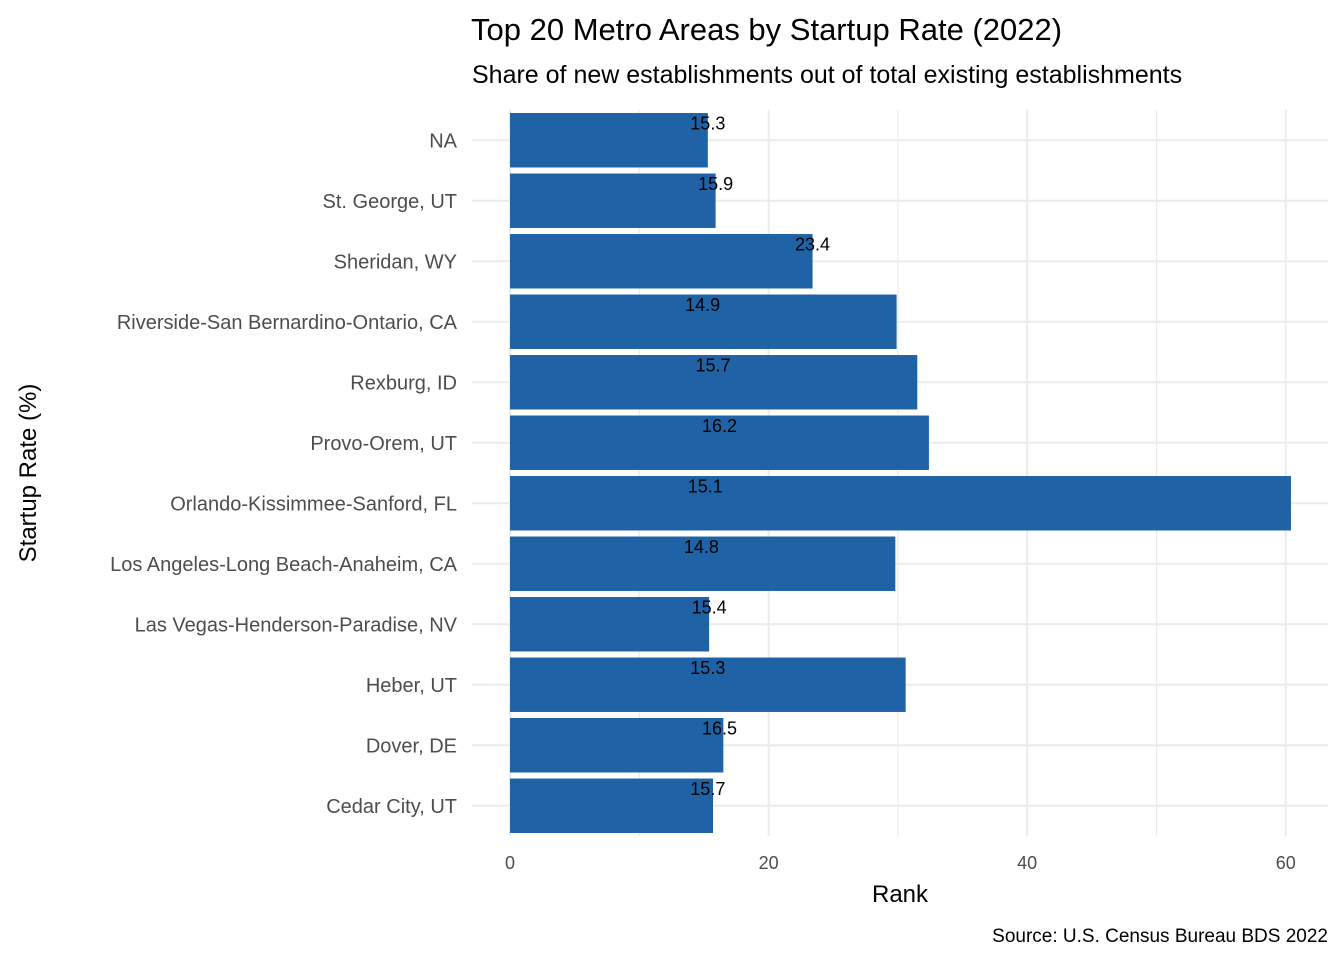 Image resolution: width=1344 pixels, height=960 pixels. What do you see at coordinates (705, 486) in the screenshot?
I see `bar-data-label: 15.1` at bounding box center [705, 486].